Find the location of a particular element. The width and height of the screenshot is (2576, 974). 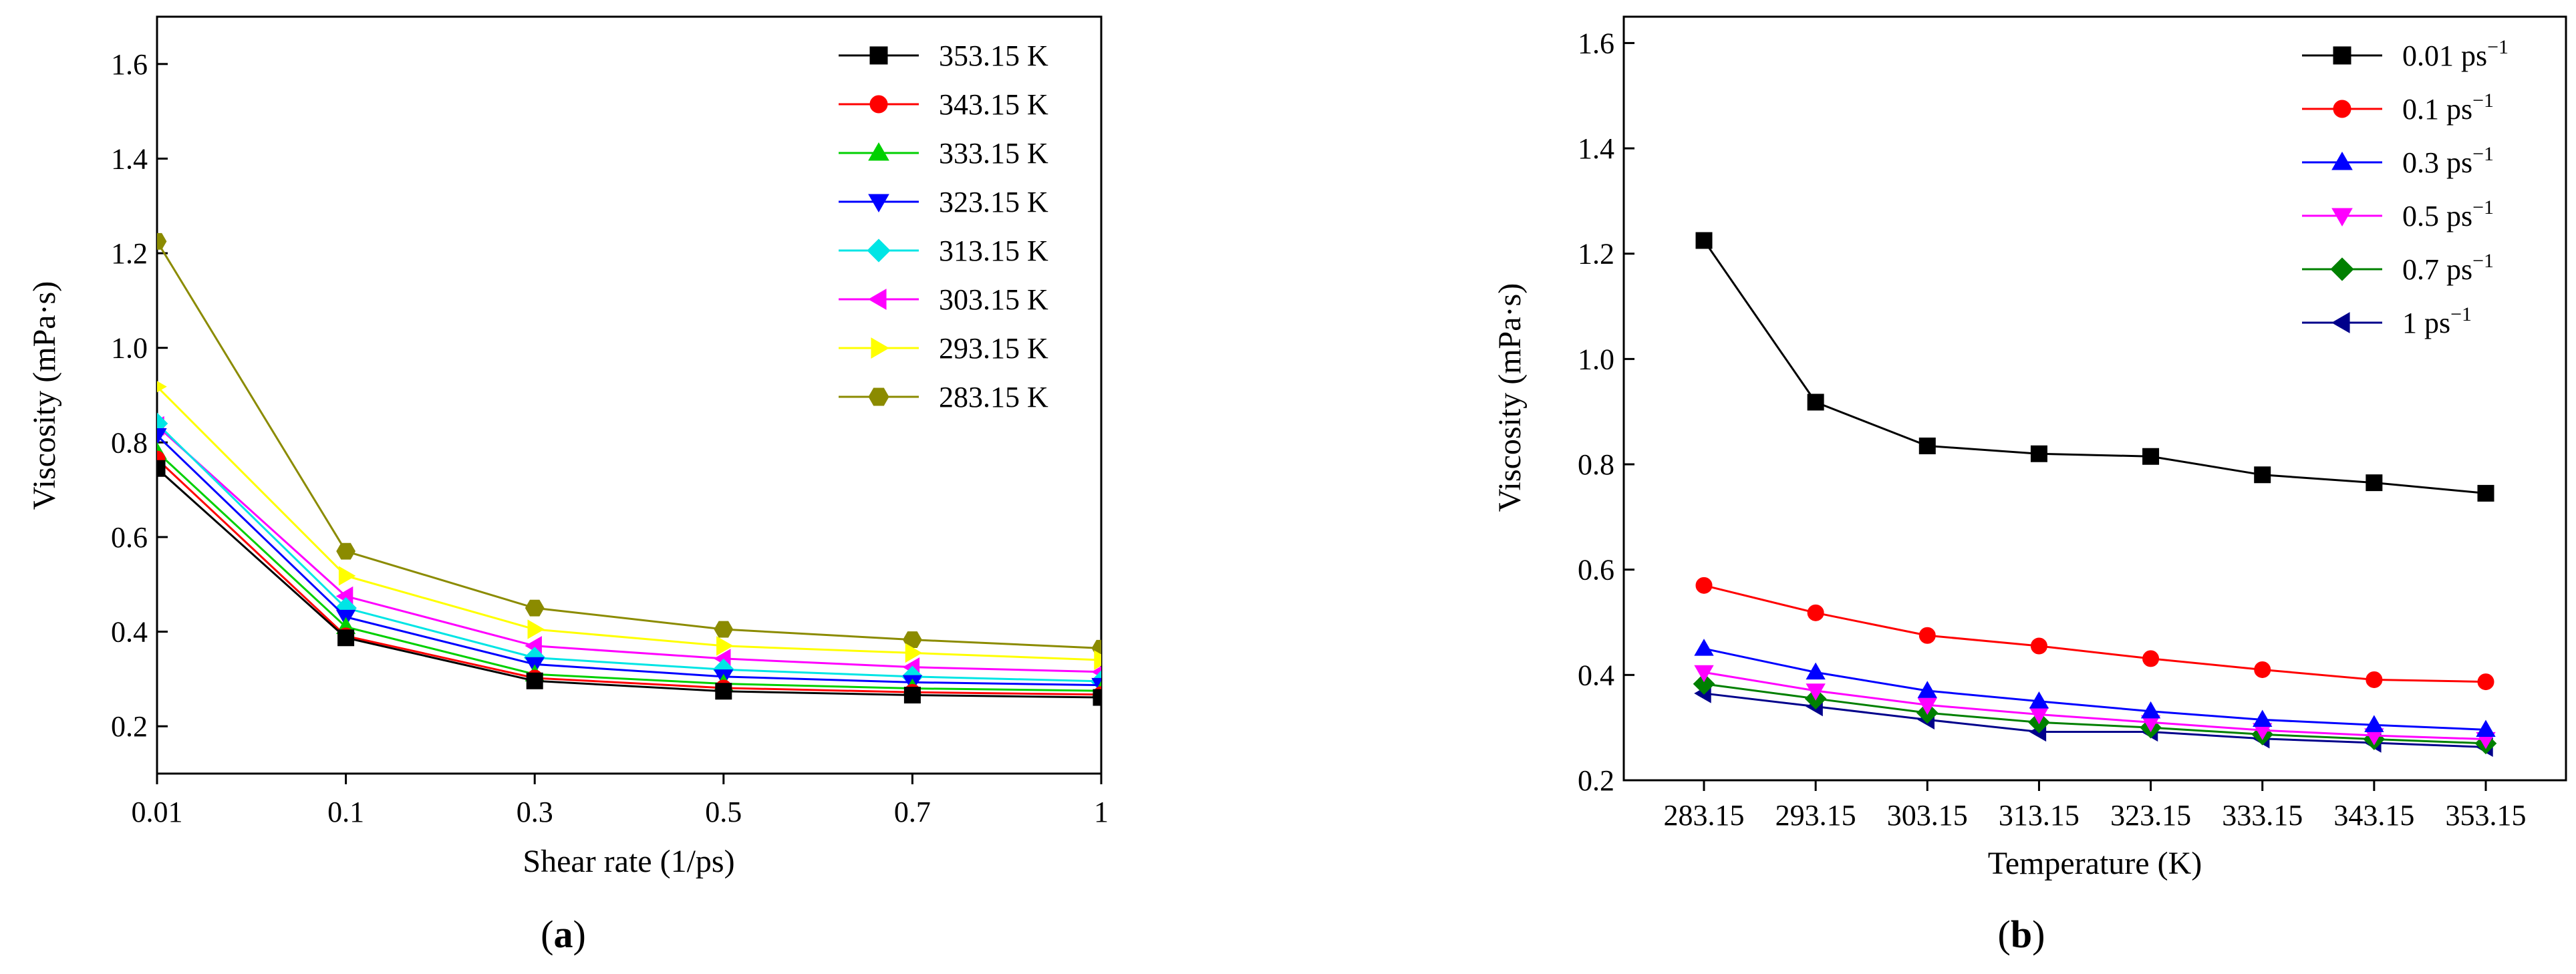

legend-label: 0.01 ps−1 is located at coordinates (2455, 54).